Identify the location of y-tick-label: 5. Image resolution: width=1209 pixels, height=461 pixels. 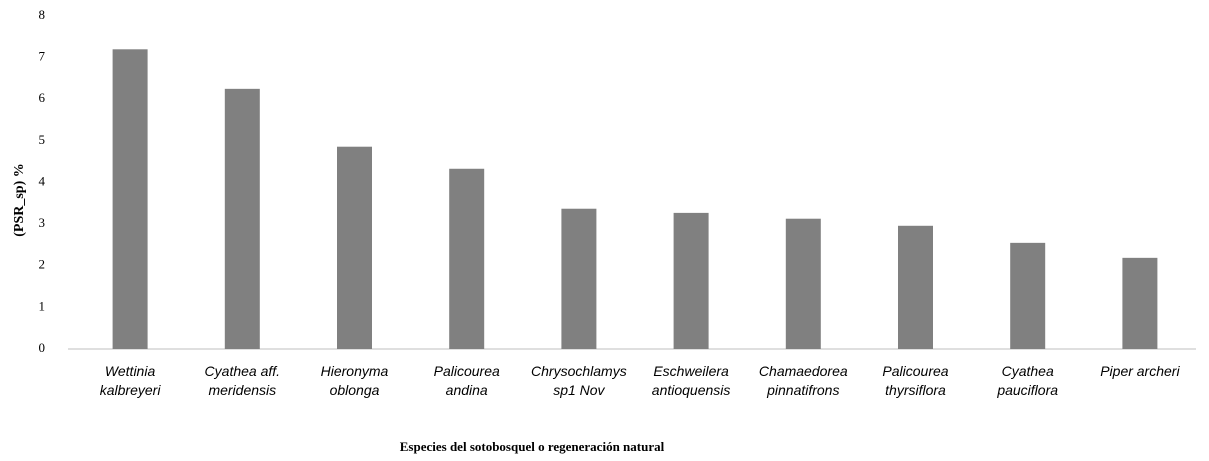
(42, 139).